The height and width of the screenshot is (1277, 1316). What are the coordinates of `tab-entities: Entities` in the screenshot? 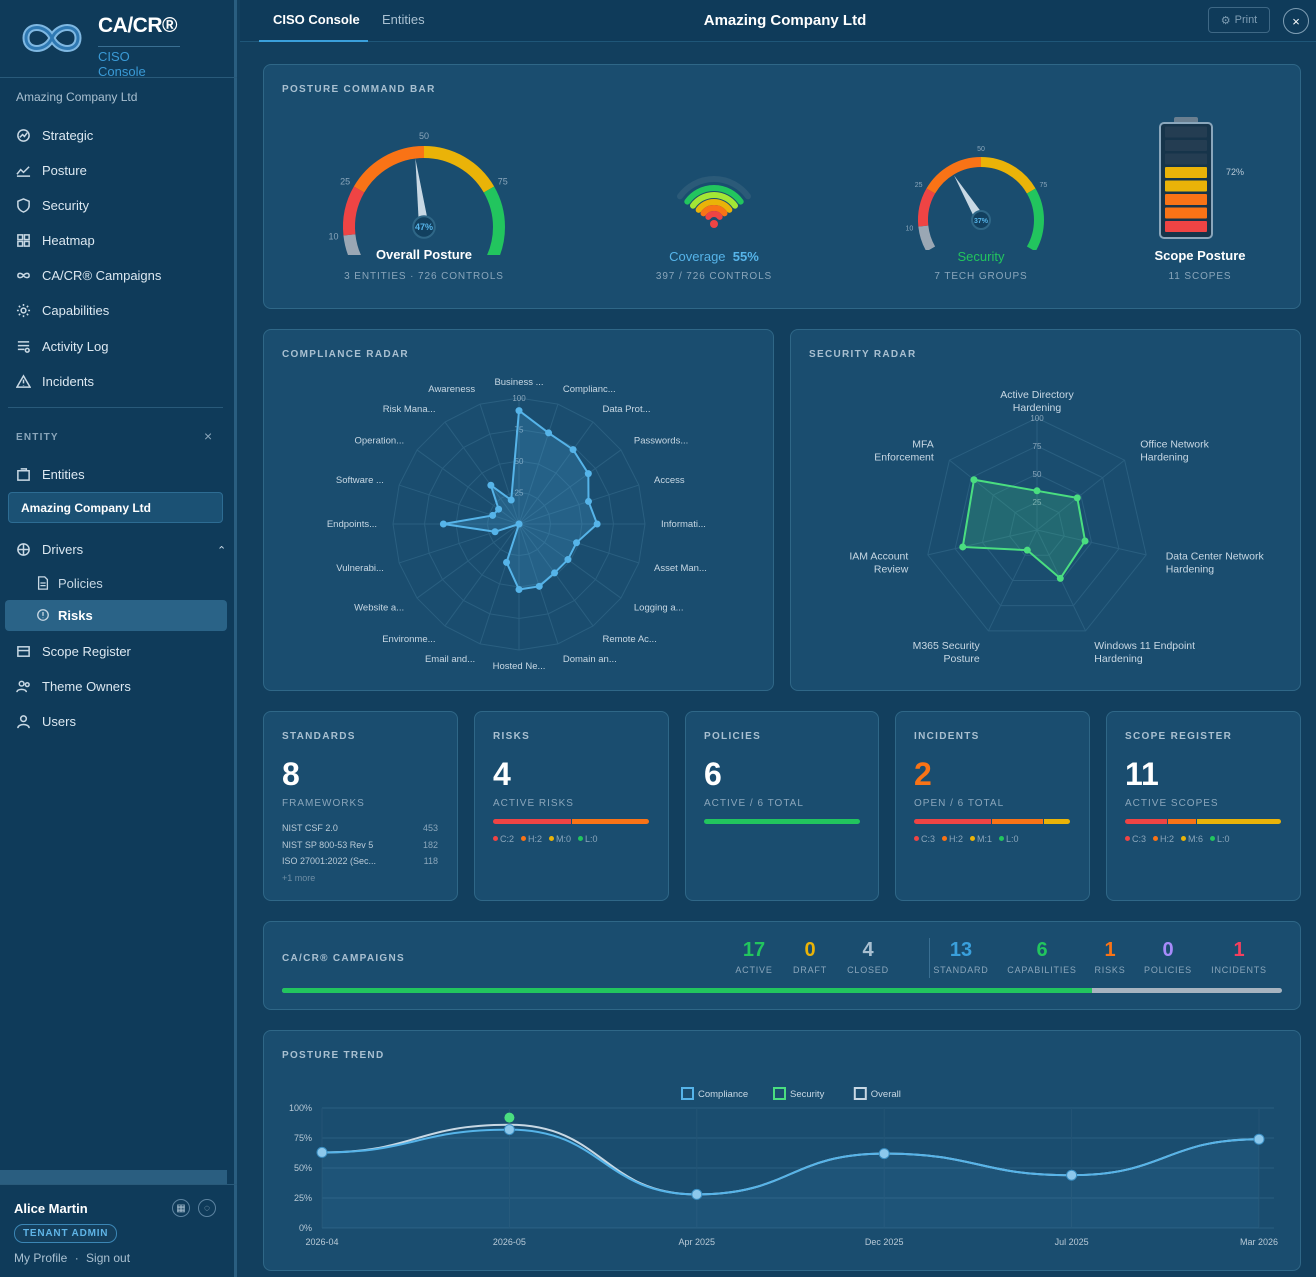 It's located at (403, 19).